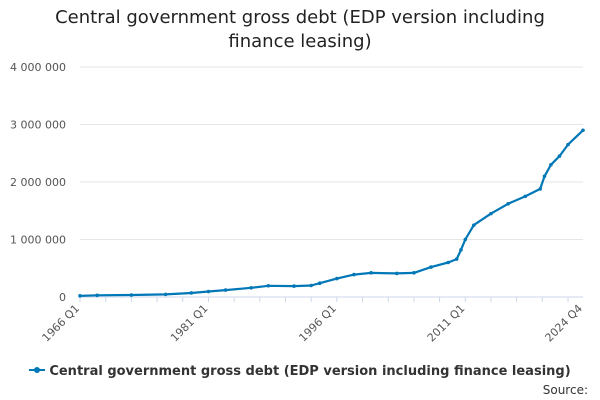 Image resolution: width=600 pixels, height=400 pixels. Describe the element at coordinates (61, 323) in the screenshot. I see `x-tick-label: 1966 Q1` at that location.